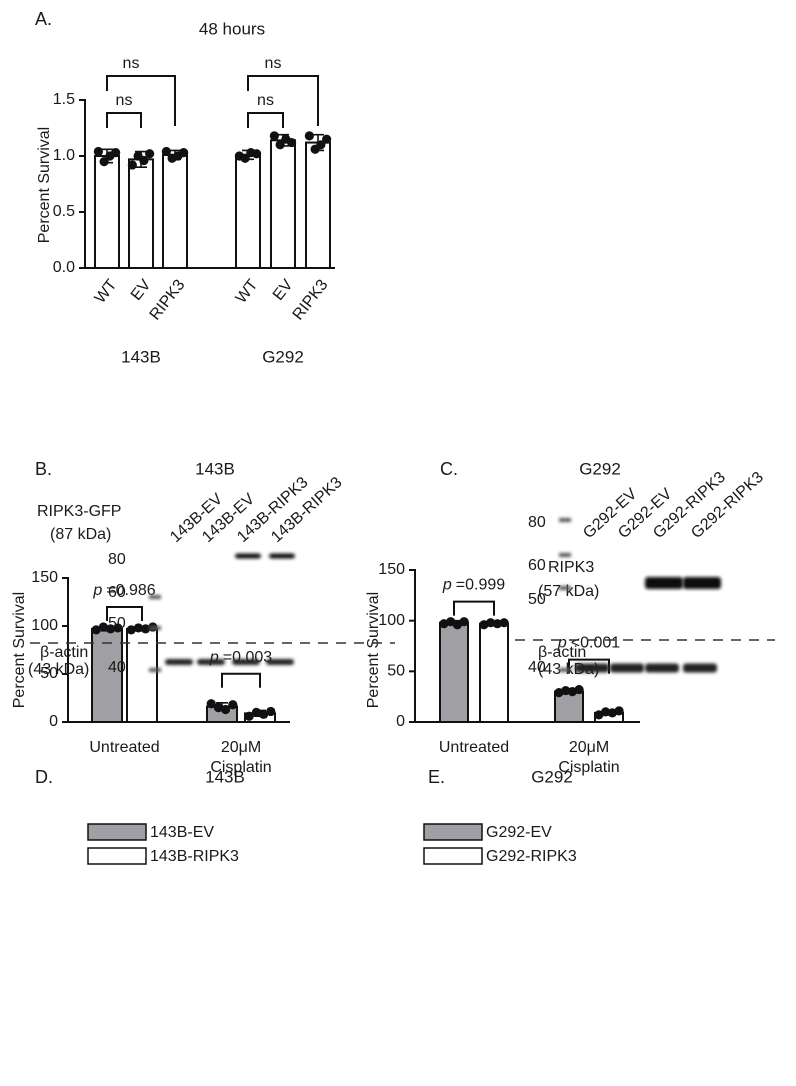 Image resolution: width=796 pixels, height=1086 pixels. I want to click on protein-label: RIPK3, so click(571, 567).